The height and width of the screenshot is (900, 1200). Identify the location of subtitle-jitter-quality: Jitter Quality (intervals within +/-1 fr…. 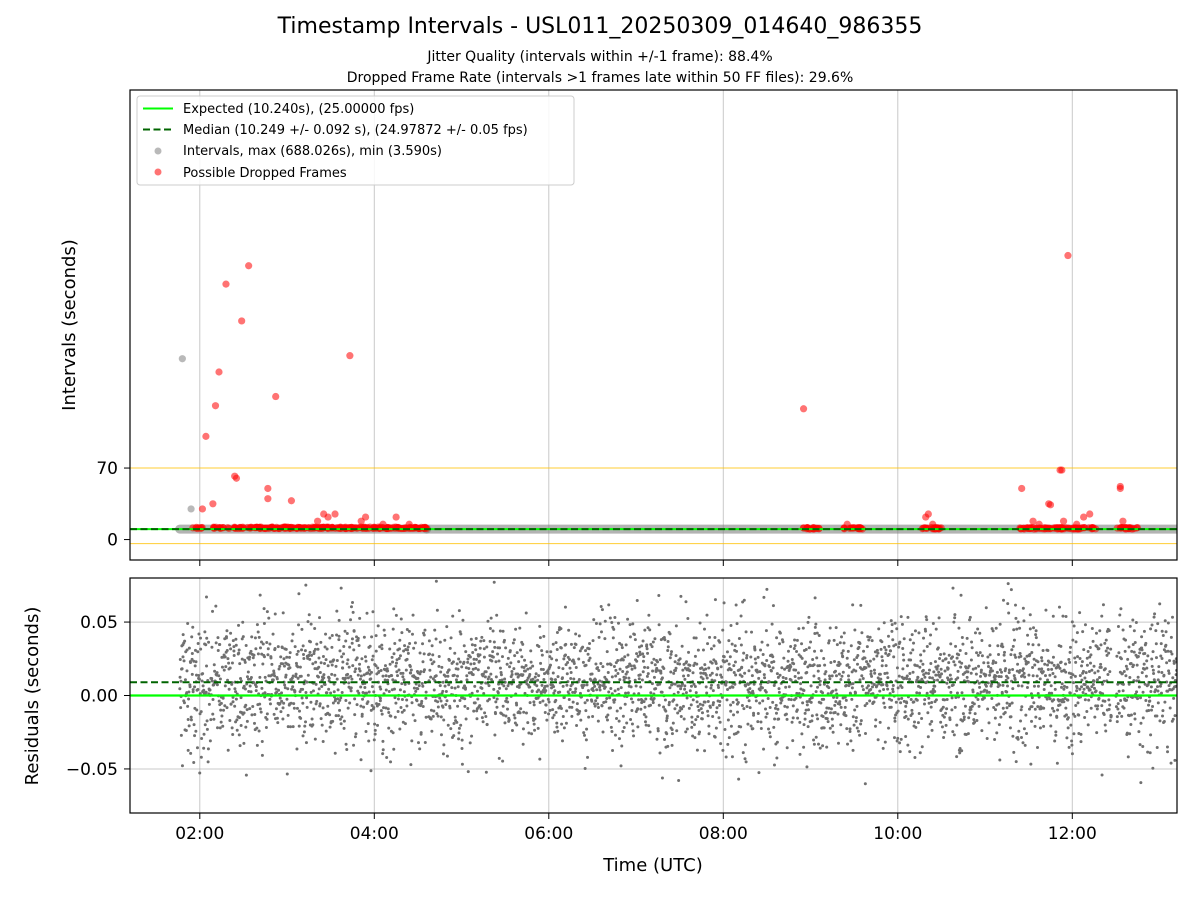
(600, 57).